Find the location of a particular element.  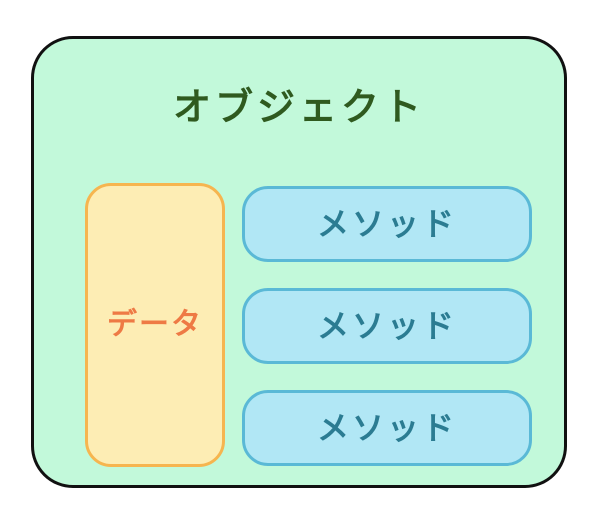

data-label: データ is located at coordinates (155, 324).